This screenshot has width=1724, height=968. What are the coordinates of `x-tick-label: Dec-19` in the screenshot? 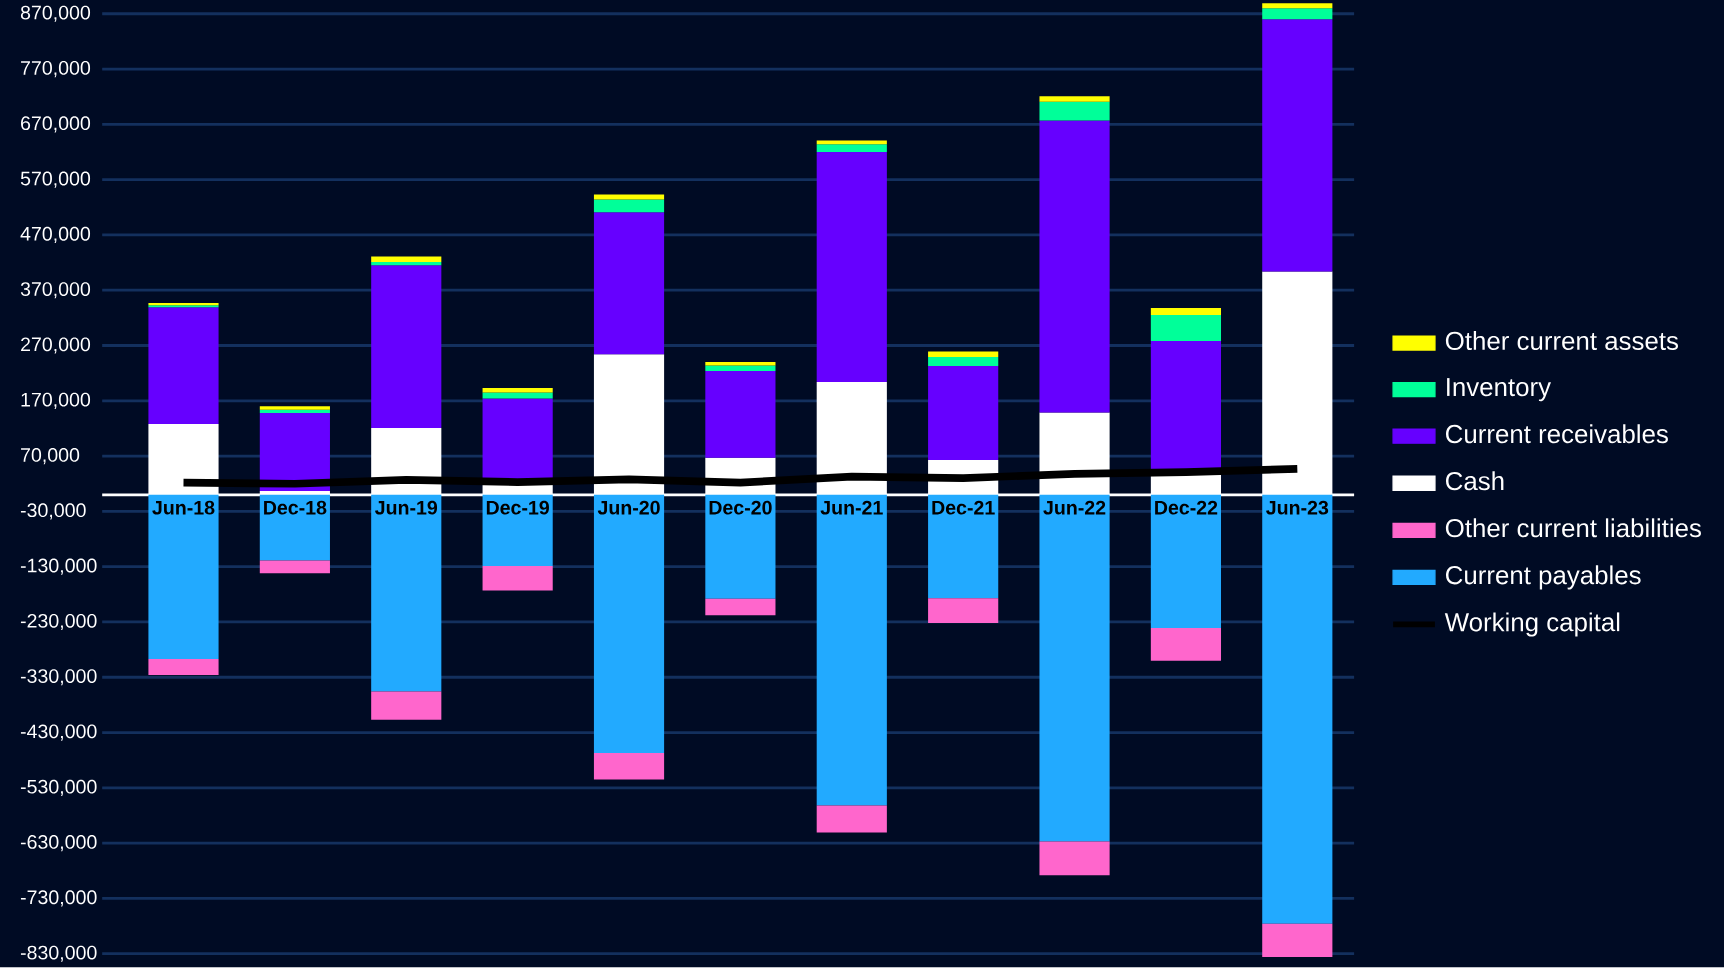 It's located at (517, 507).